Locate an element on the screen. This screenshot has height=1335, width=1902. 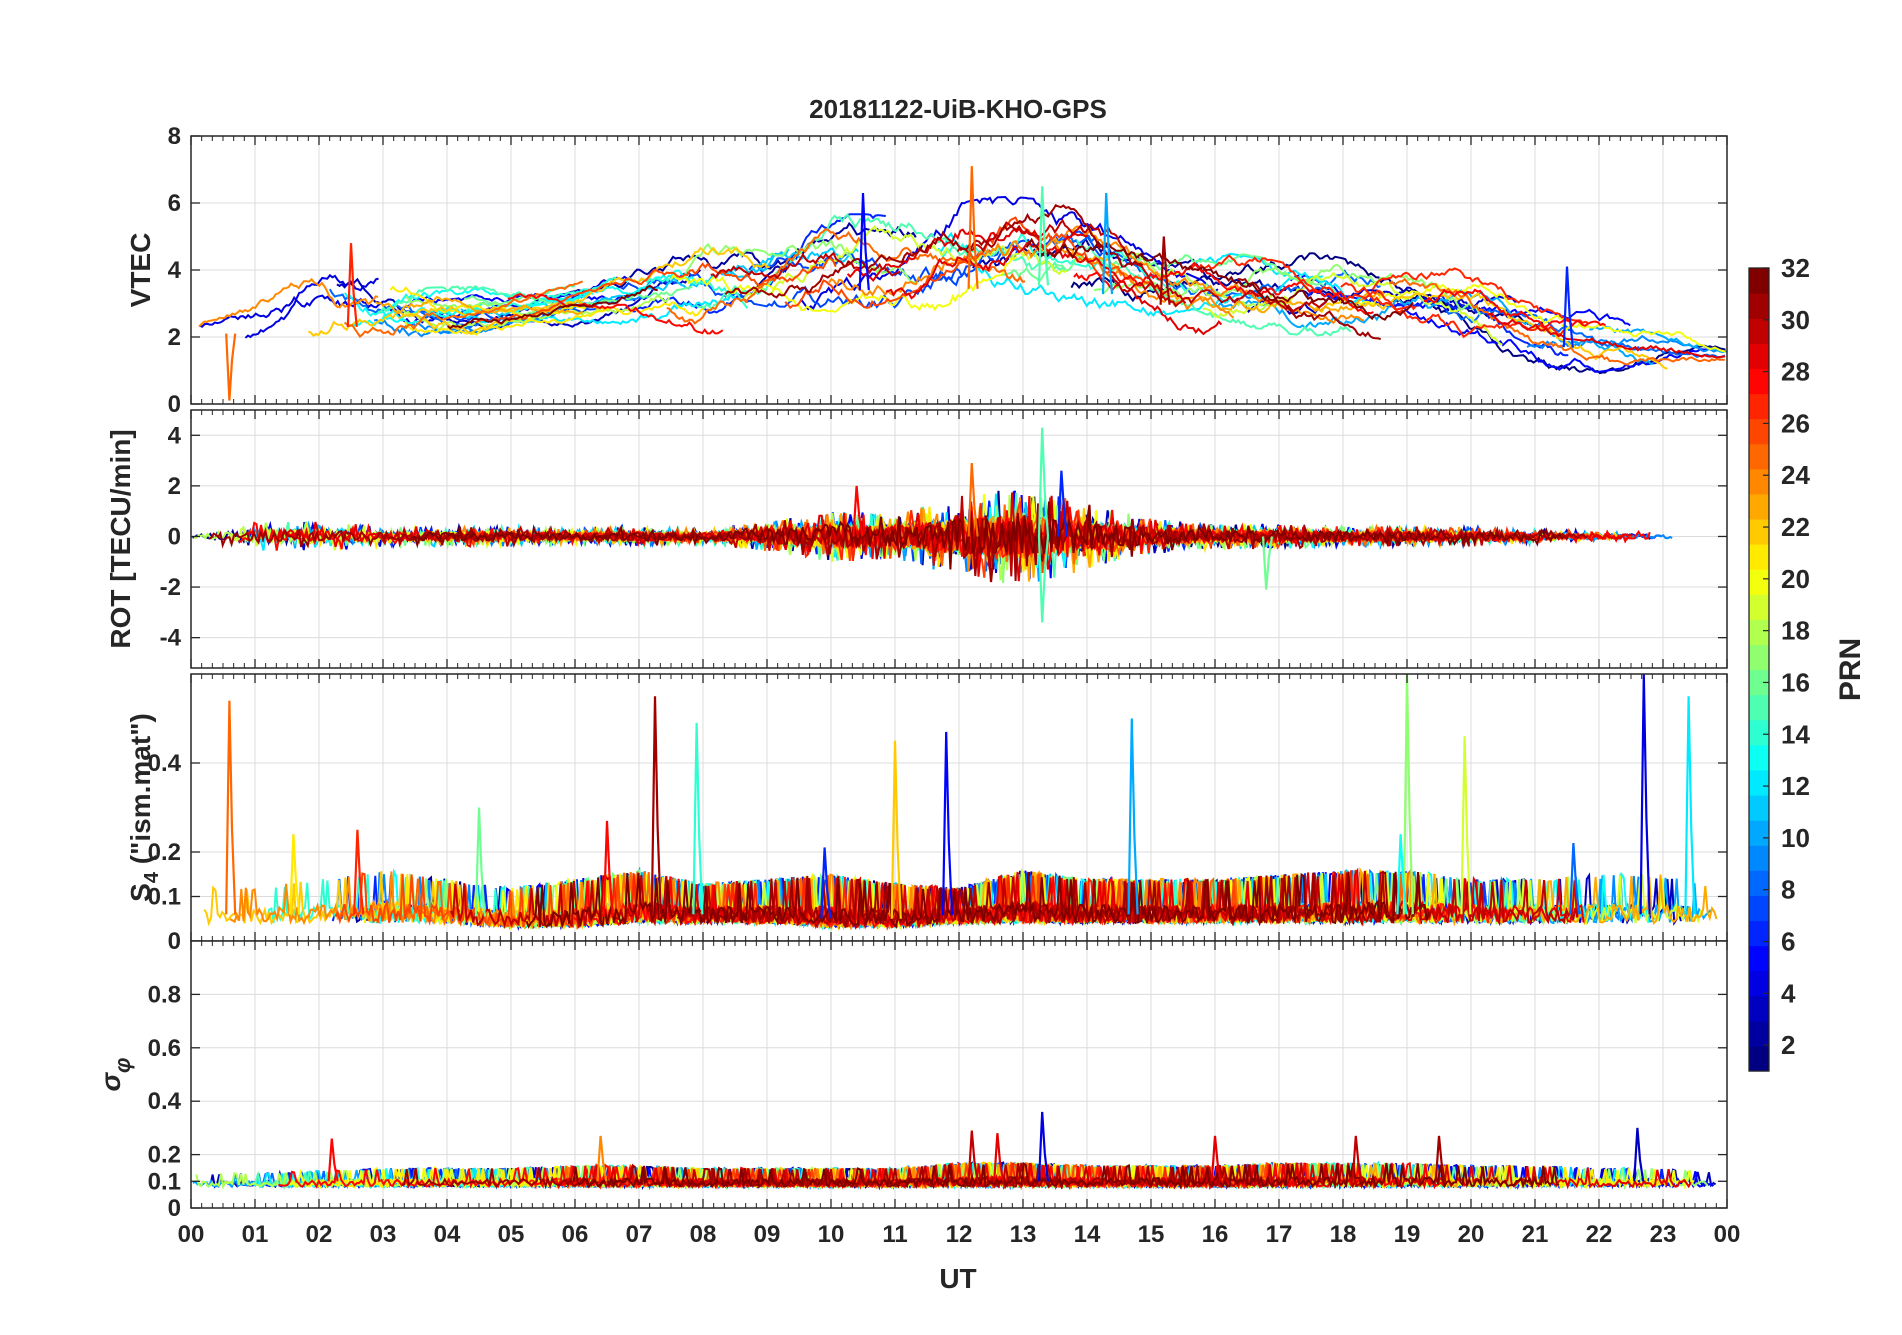
y-tick-label: 0.8 is located at coordinates (164, 994).